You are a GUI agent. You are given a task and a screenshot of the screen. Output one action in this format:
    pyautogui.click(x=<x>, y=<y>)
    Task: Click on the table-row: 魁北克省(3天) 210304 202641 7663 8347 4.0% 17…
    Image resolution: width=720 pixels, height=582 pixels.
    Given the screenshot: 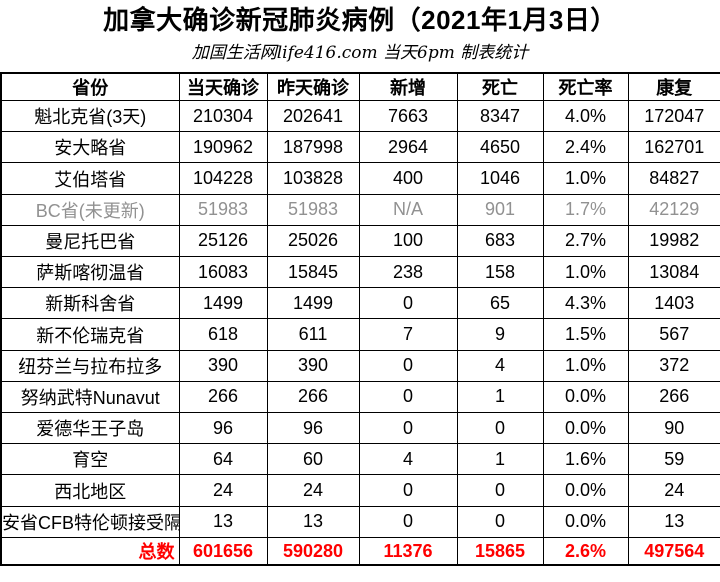 What is the action you would take?
    pyautogui.click(x=360, y=116)
    